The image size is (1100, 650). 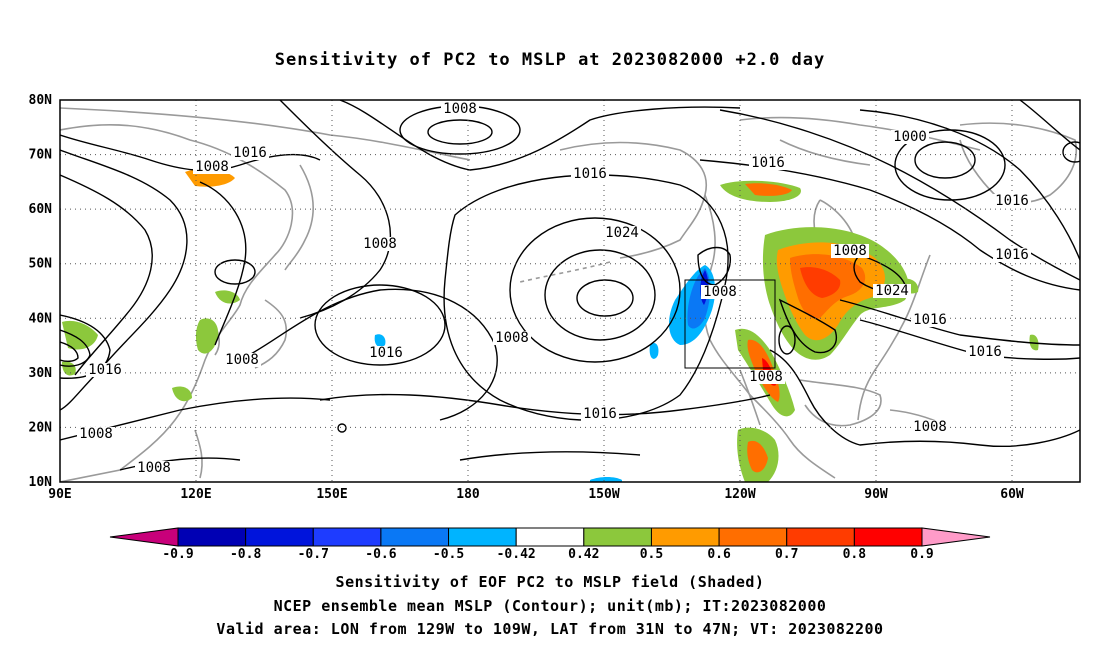 What do you see at coordinates (313, 554) in the screenshot?
I see `colorbar-label: -0.7` at bounding box center [313, 554].